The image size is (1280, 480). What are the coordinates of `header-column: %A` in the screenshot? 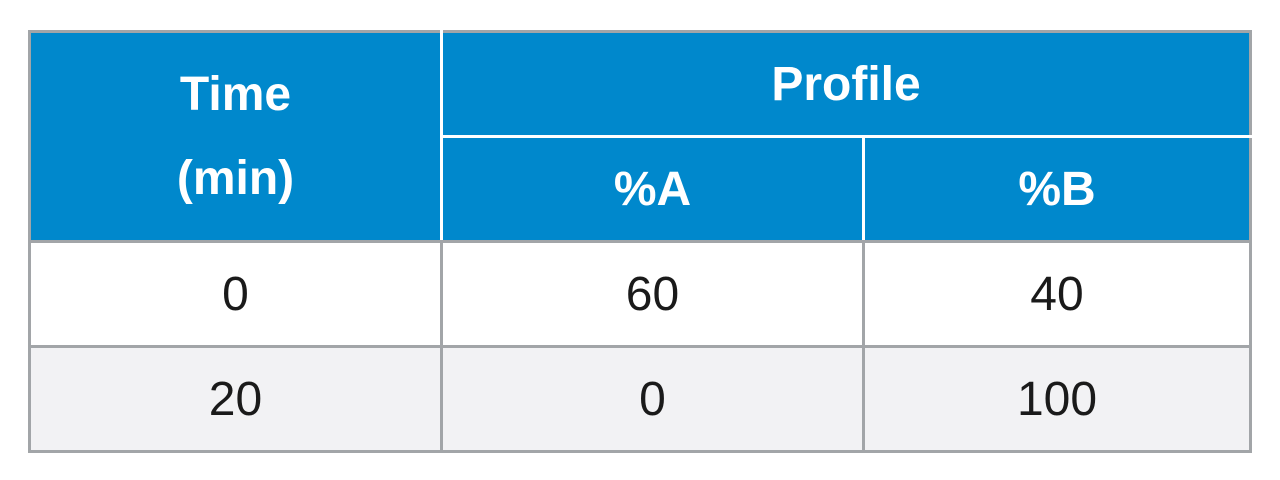 It's located at (652, 189).